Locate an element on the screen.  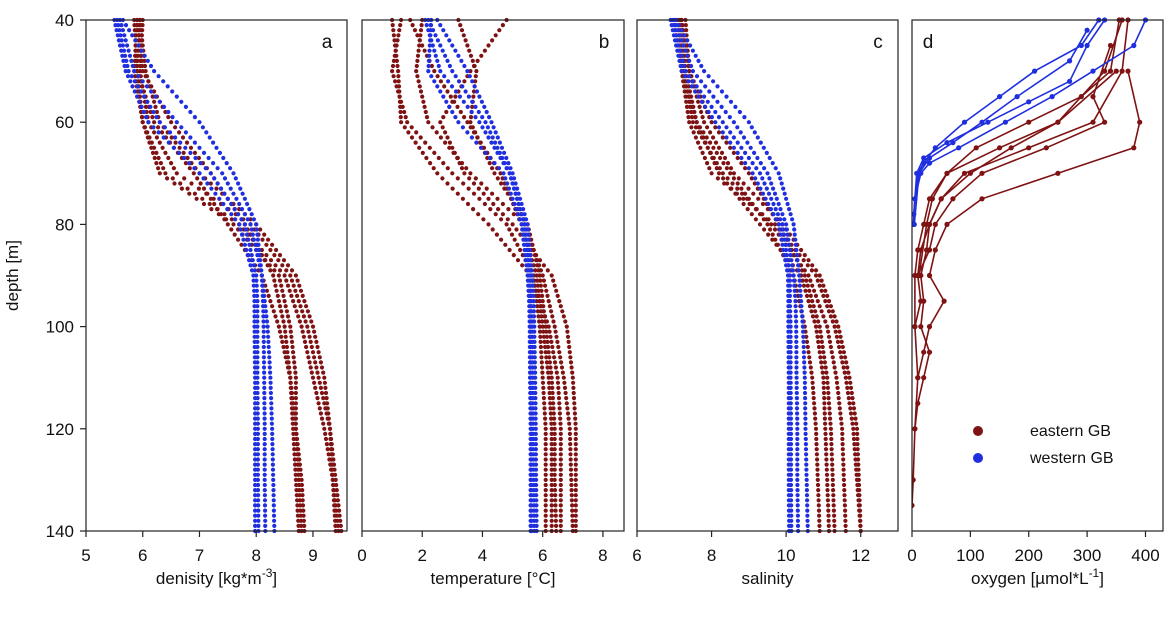
x-tick-label: 8 is located at coordinates (602, 555).